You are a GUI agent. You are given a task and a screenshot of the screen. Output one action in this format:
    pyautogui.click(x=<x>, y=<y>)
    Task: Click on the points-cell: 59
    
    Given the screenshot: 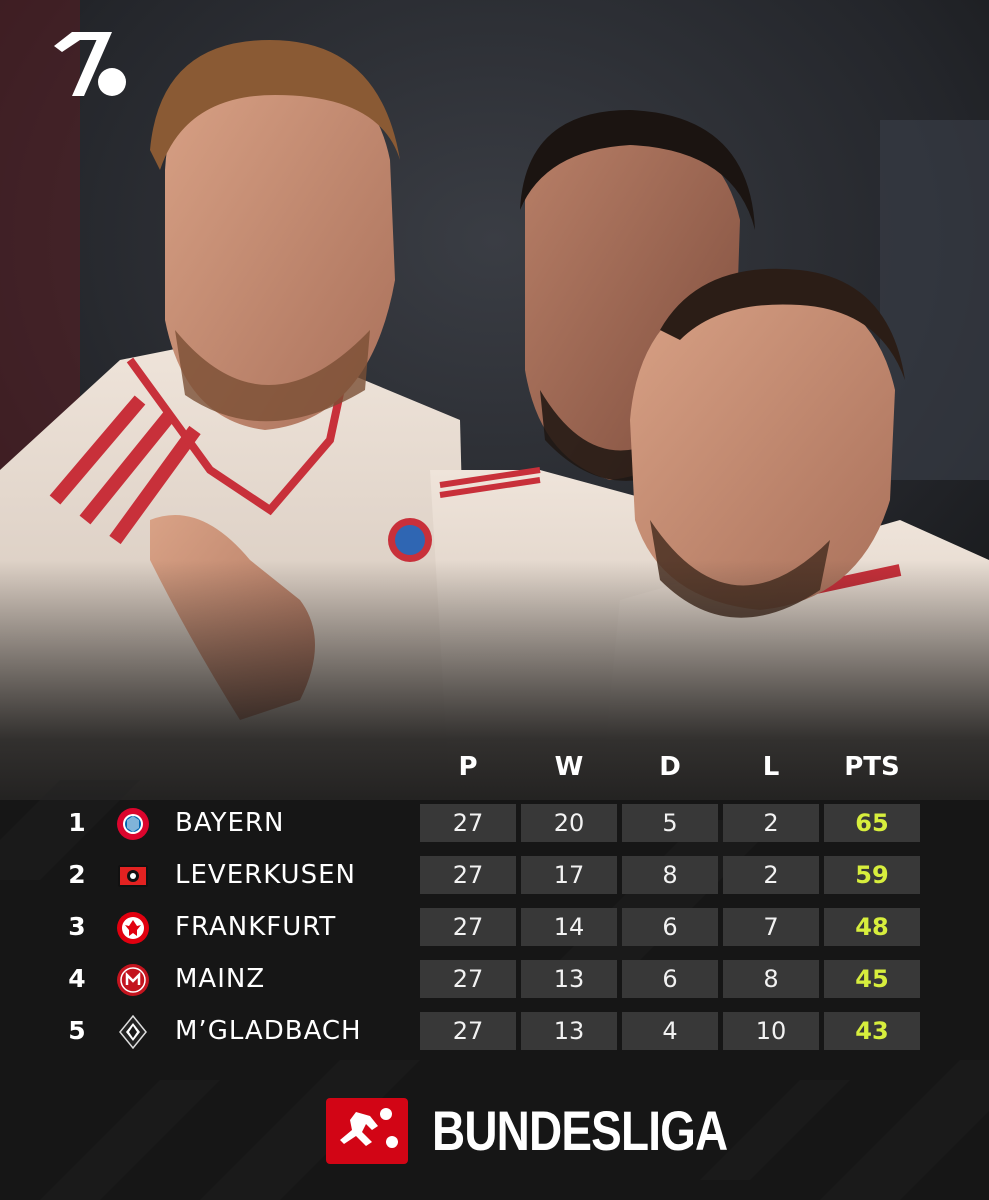 What is the action you would take?
    pyautogui.click(x=872, y=875)
    